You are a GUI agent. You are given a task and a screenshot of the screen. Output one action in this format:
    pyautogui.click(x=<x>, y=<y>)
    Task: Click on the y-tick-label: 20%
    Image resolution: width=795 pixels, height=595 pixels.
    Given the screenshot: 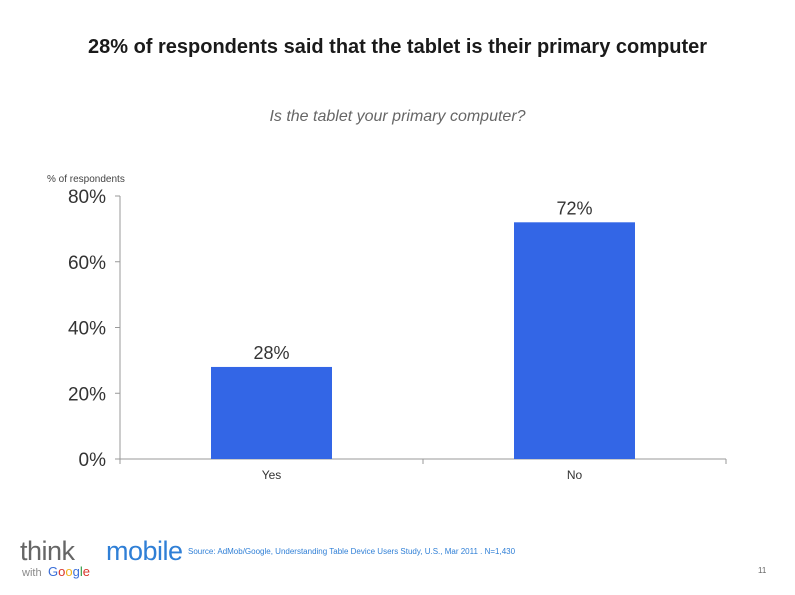 What is the action you would take?
    pyautogui.click(x=87, y=394)
    